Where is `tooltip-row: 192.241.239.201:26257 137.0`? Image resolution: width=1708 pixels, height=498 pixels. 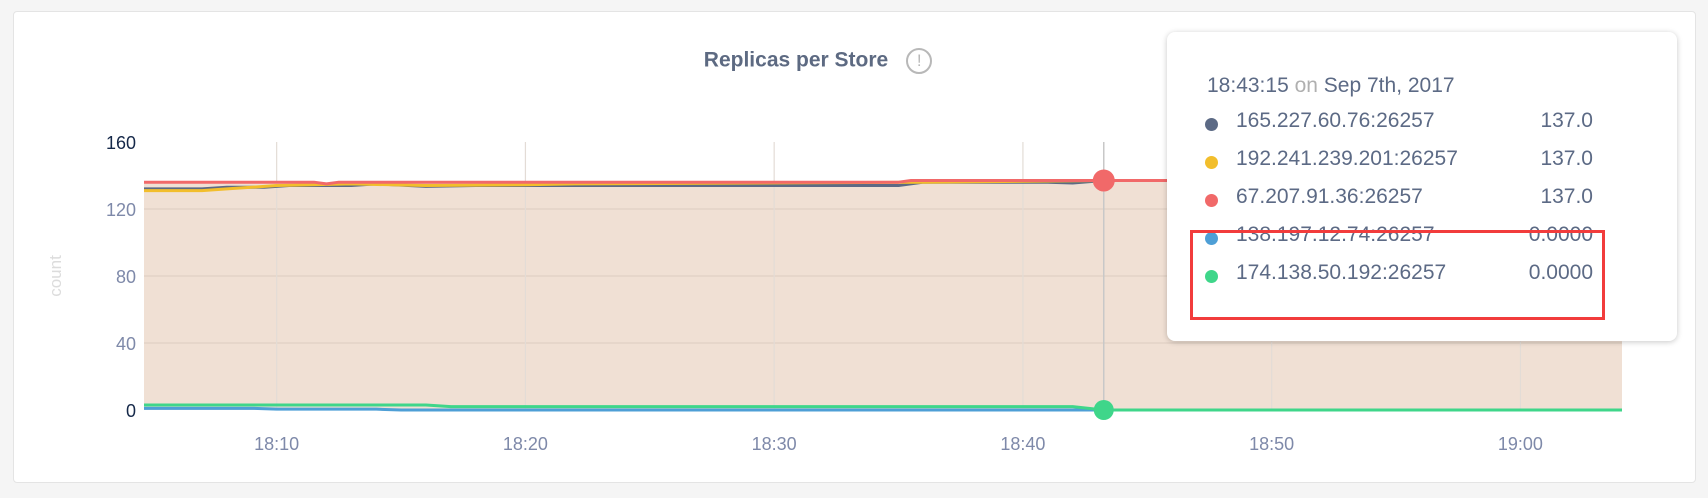 tooltip-row: 192.241.239.201:26257 137.0 is located at coordinates (1399, 162).